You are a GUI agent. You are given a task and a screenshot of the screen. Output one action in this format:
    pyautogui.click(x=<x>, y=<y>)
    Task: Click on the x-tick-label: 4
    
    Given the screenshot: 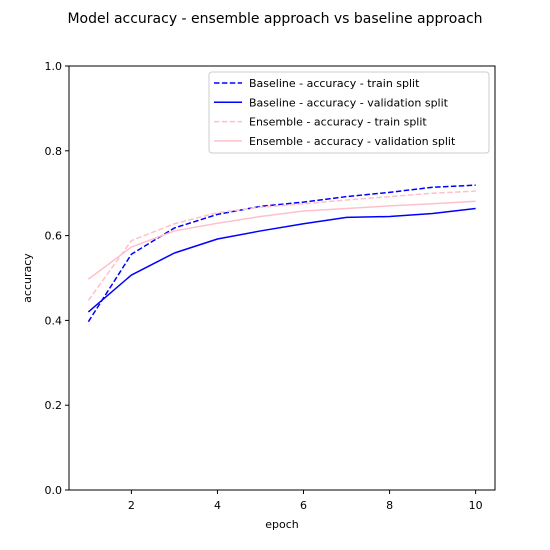 What is the action you would take?
    pyautogui.click(x=217, y=505)
    